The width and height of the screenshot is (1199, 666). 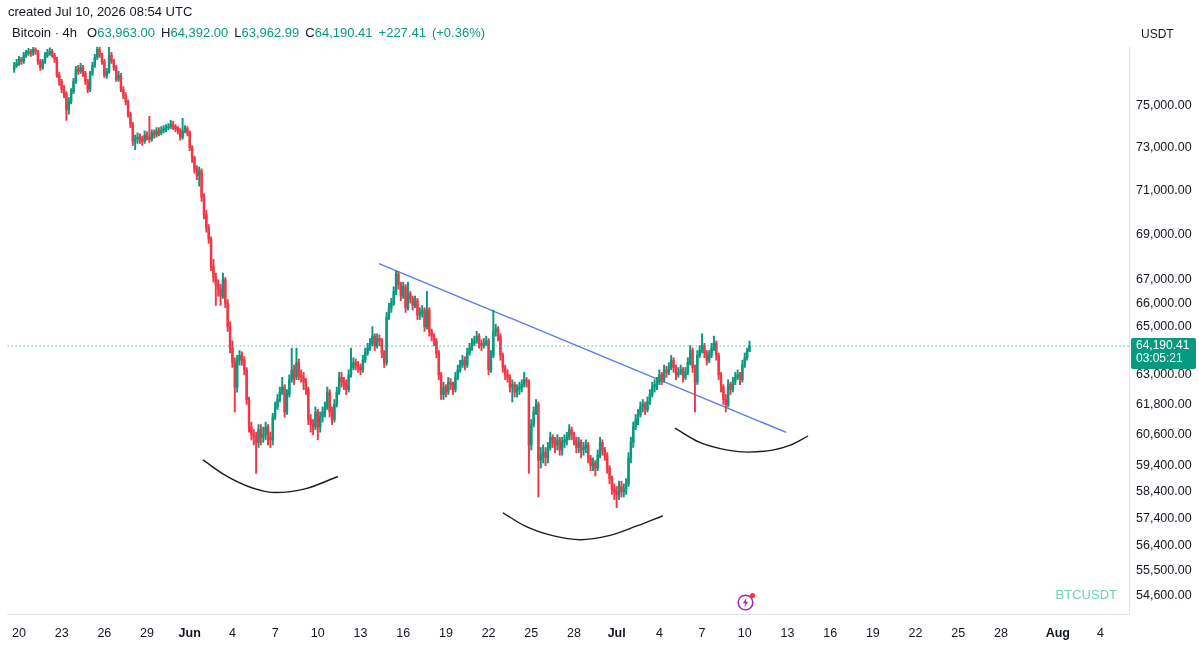 I want to click on annotation: BTCUSDT, so click(x=1086, y=594).